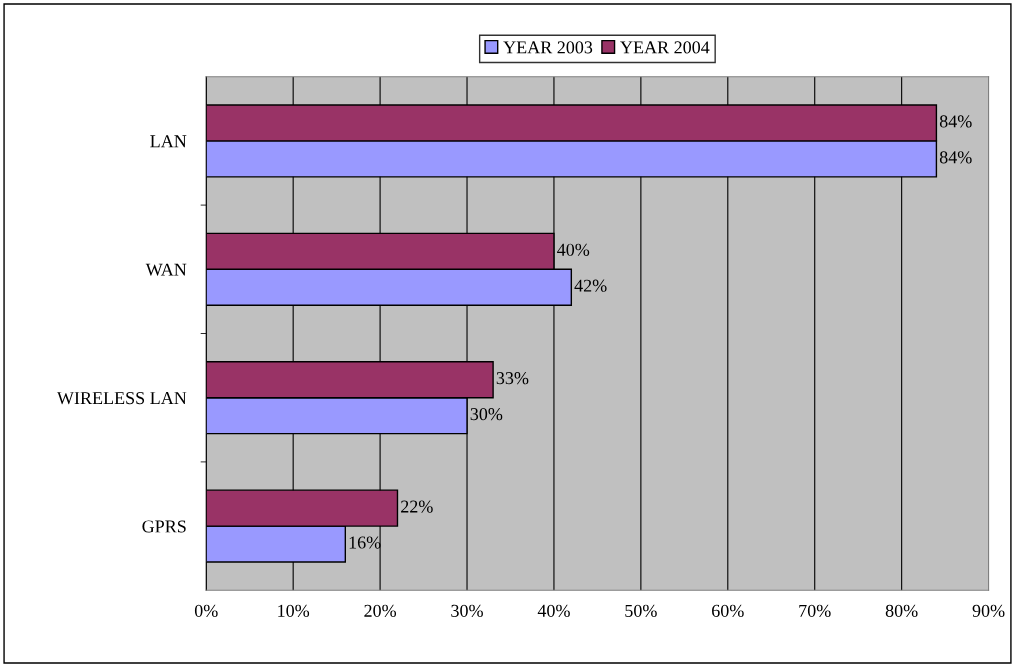 Image resolution: width=1016 pixels, height=667 pixels. Describe the element at coordinates (553, 610) in the screenshot. I see `x-tick-label: 40%` at that location.